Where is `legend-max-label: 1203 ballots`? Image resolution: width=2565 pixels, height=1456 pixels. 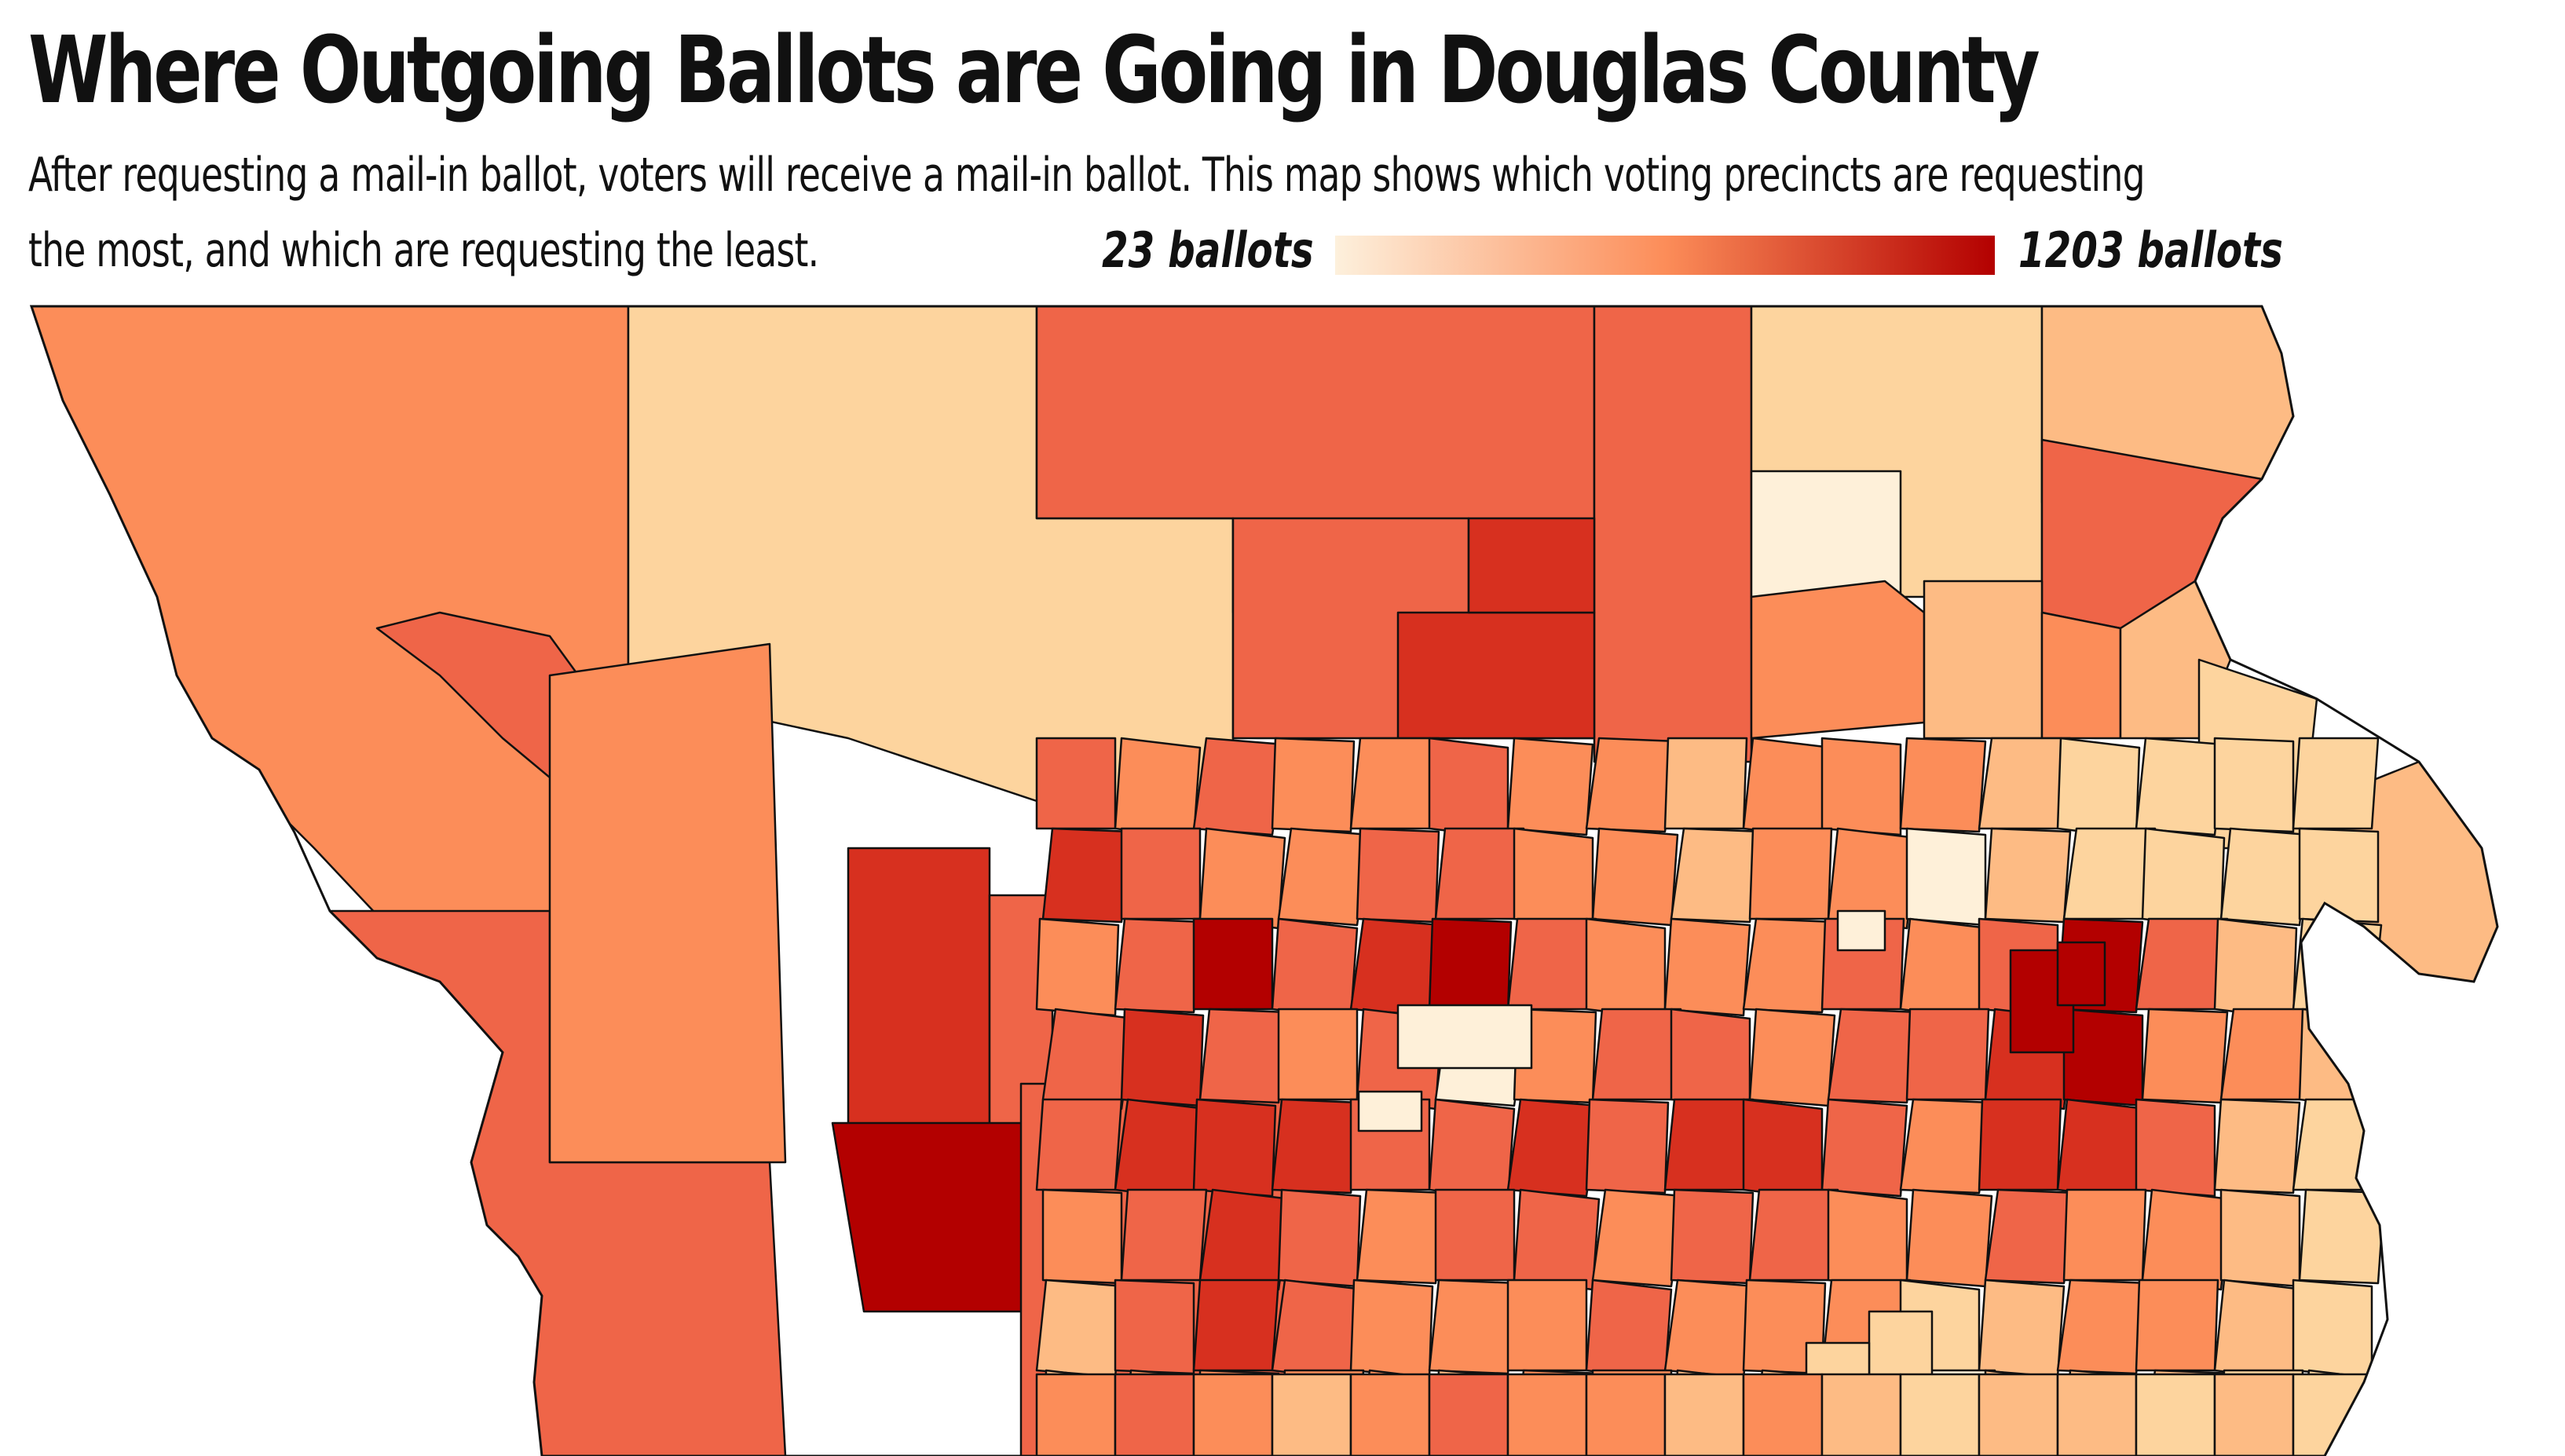
legend-max-label: 1203 ballots is located at coordinates (2150, 250).